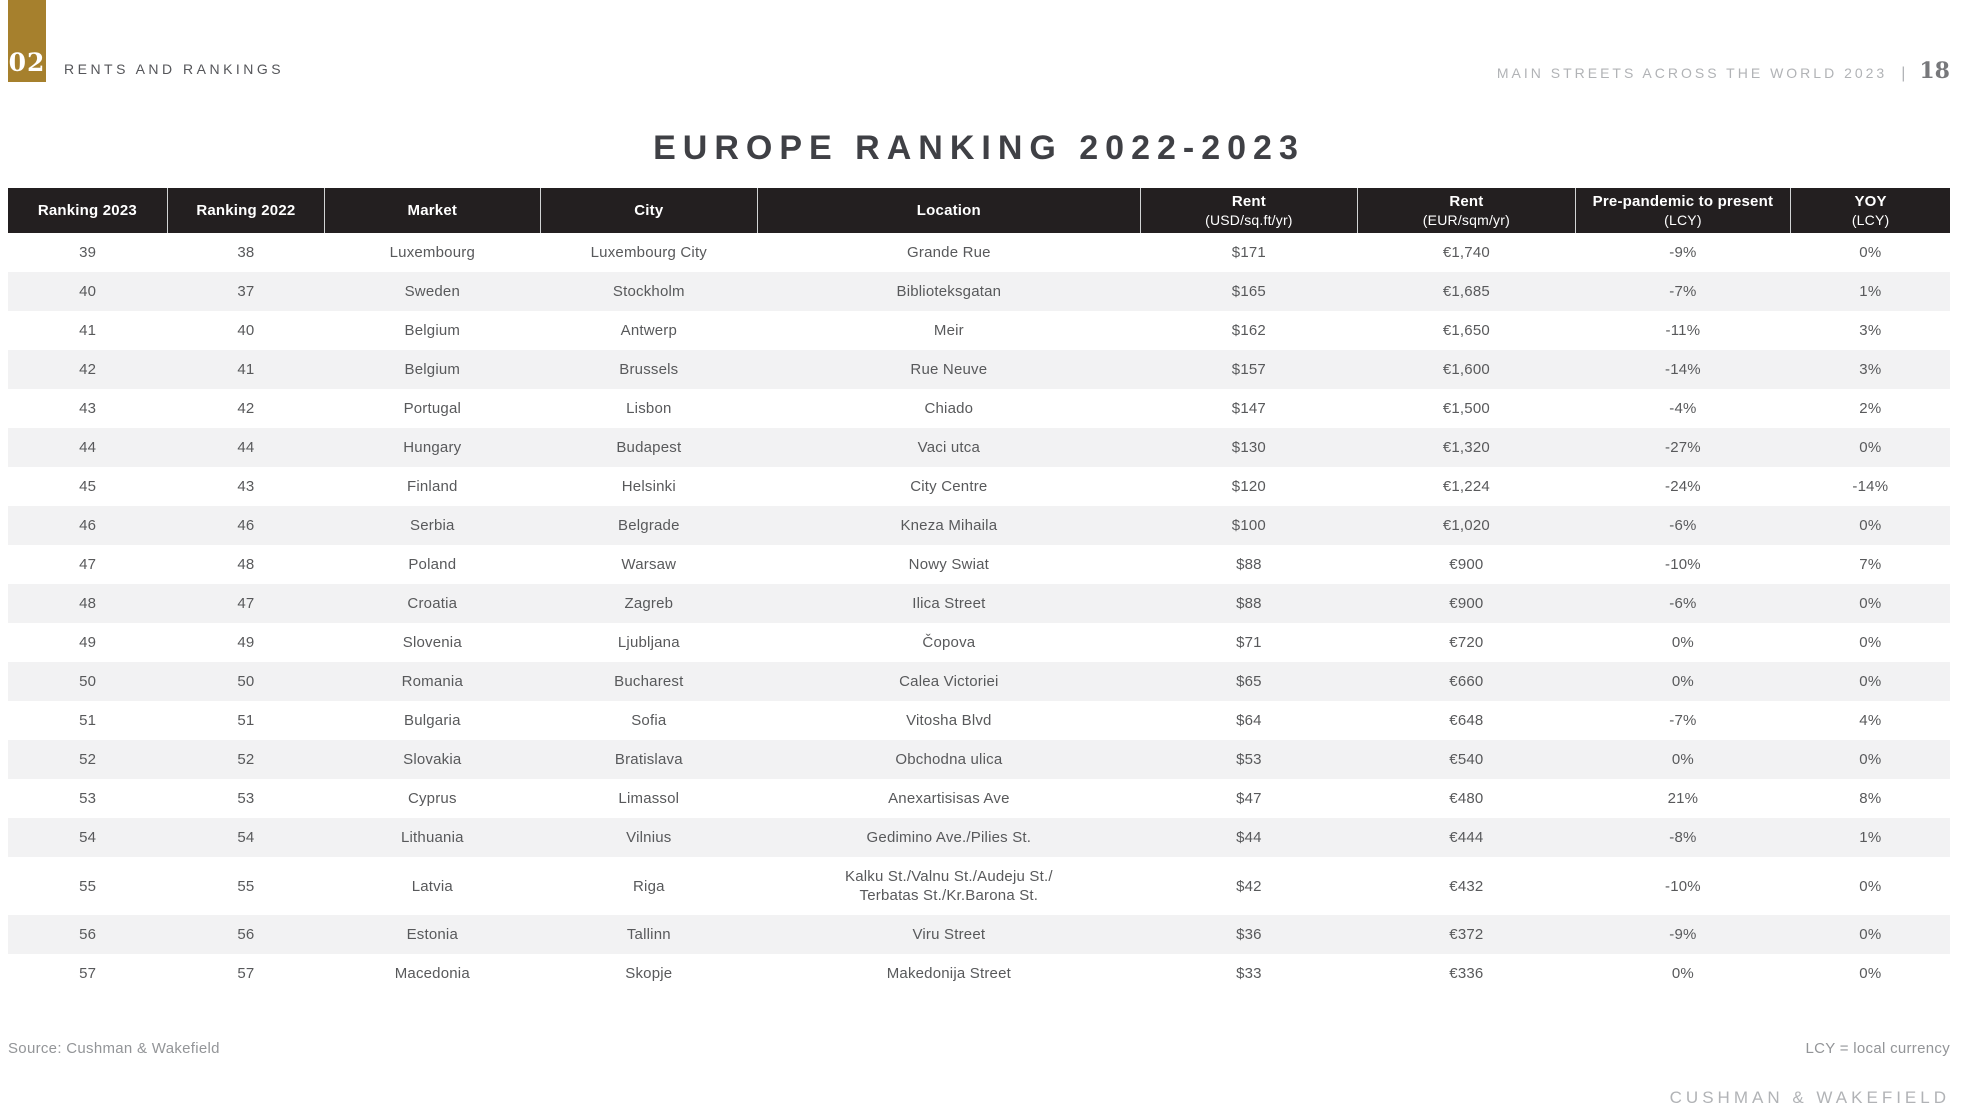 The width and height of the screenshot is (1980, 1114). Describe the element at coordinates (949, 642) in the screenshot. I see `cell-location: Čopova` at that location.